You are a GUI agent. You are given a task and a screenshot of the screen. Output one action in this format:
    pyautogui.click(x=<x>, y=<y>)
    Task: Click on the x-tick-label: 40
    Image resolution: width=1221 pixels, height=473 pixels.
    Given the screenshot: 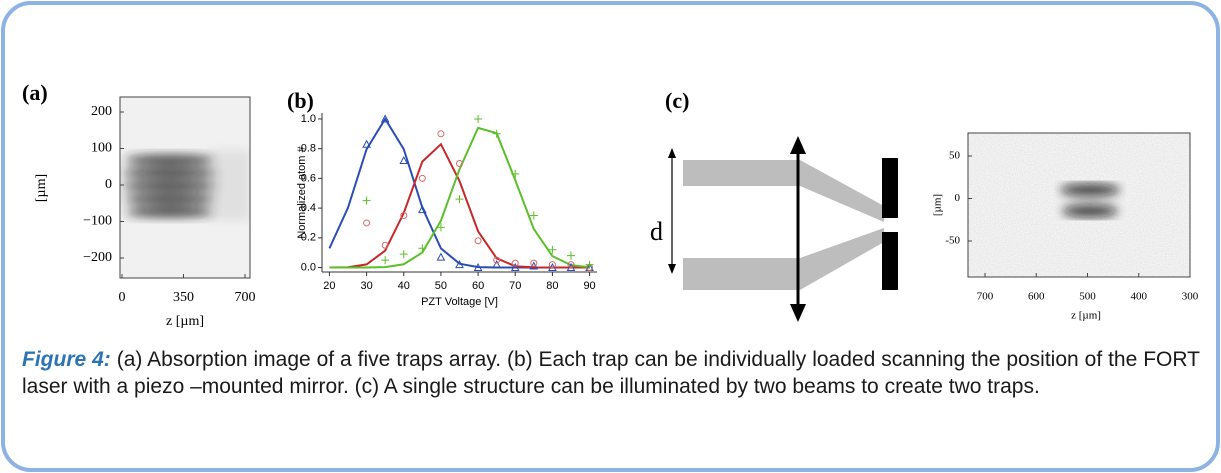 What is the action you would take?
    pyautogui.click(x=404, y=286)
    